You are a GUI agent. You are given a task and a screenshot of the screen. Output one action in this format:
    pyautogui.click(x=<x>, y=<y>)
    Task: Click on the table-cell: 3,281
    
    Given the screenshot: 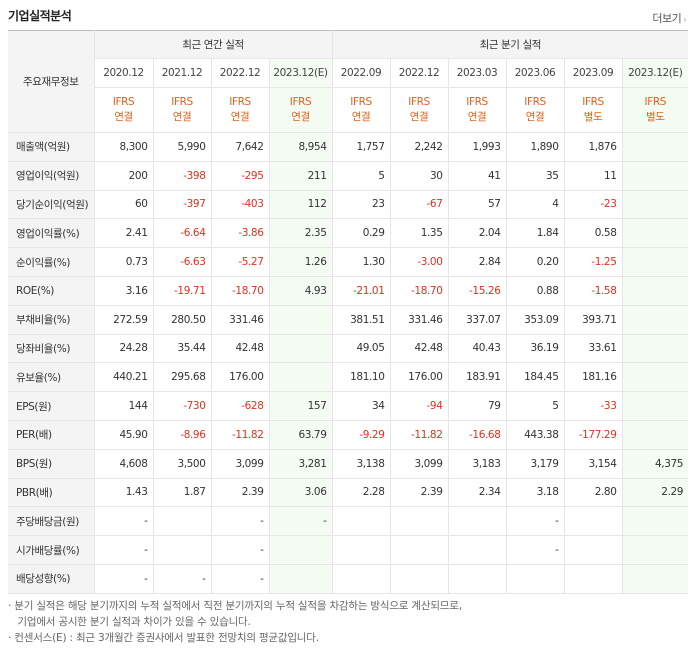 What is the action you would take?
    pyautogui.click(x=301, y=464)
    